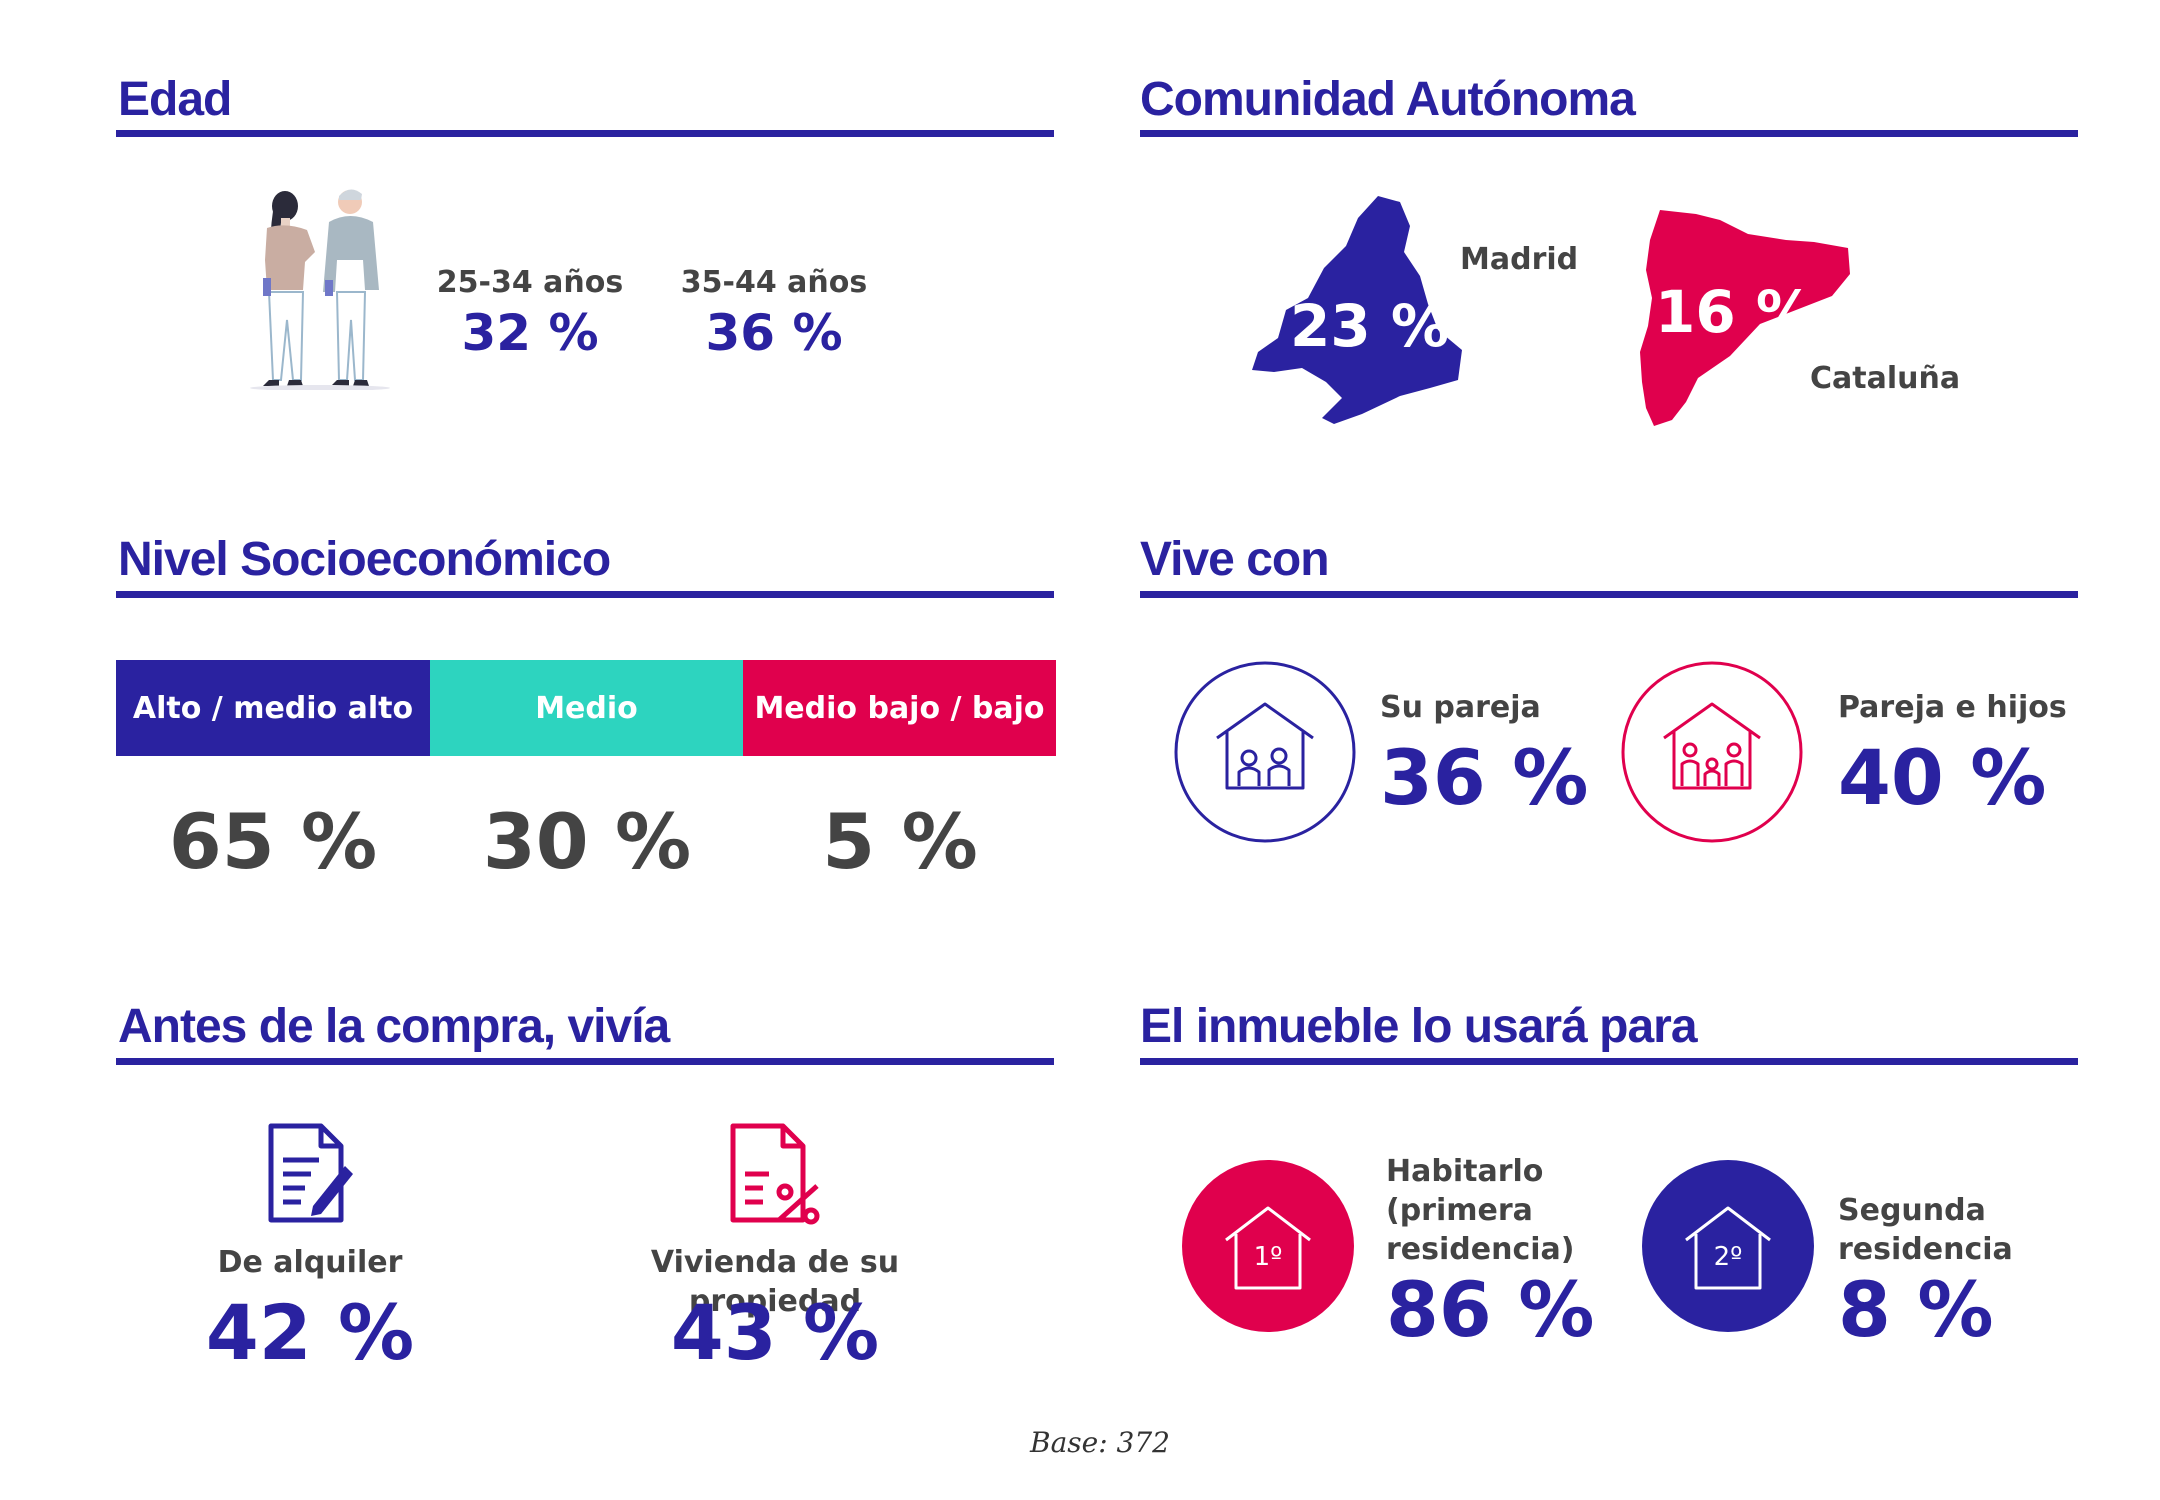 Image resolution: width=2160 pixels, height=1500 pixels. I want to click on nivel-segment-bajo: Medio bajo / bajo, so click(899, 708).